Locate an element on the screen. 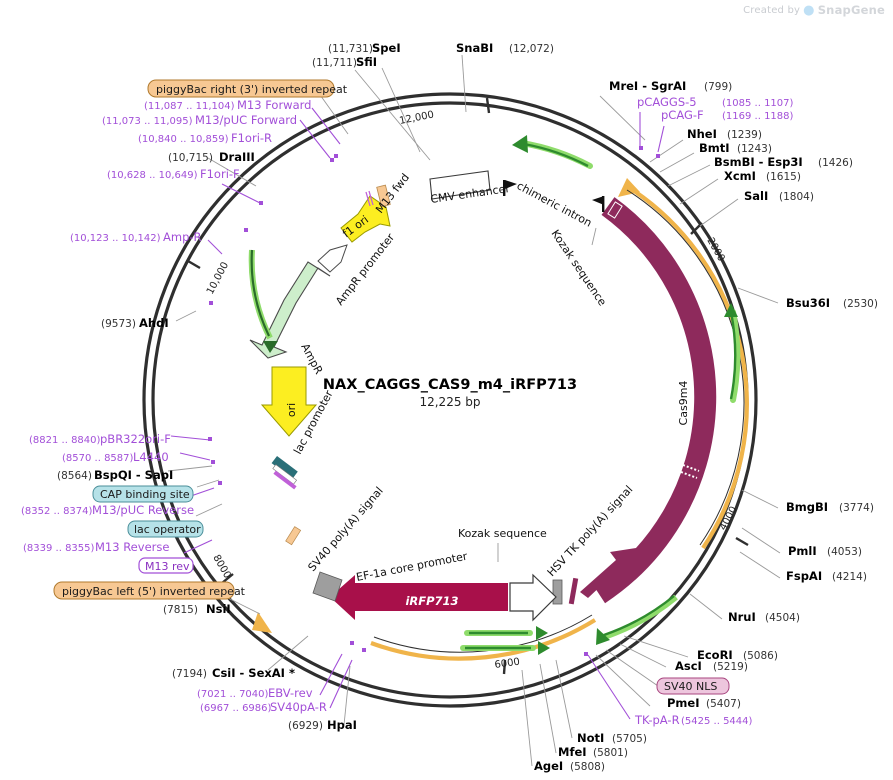 This screenshot has width=893, height=780. label-mfei: MfeI (5801) is located at coordinates (593, 752).